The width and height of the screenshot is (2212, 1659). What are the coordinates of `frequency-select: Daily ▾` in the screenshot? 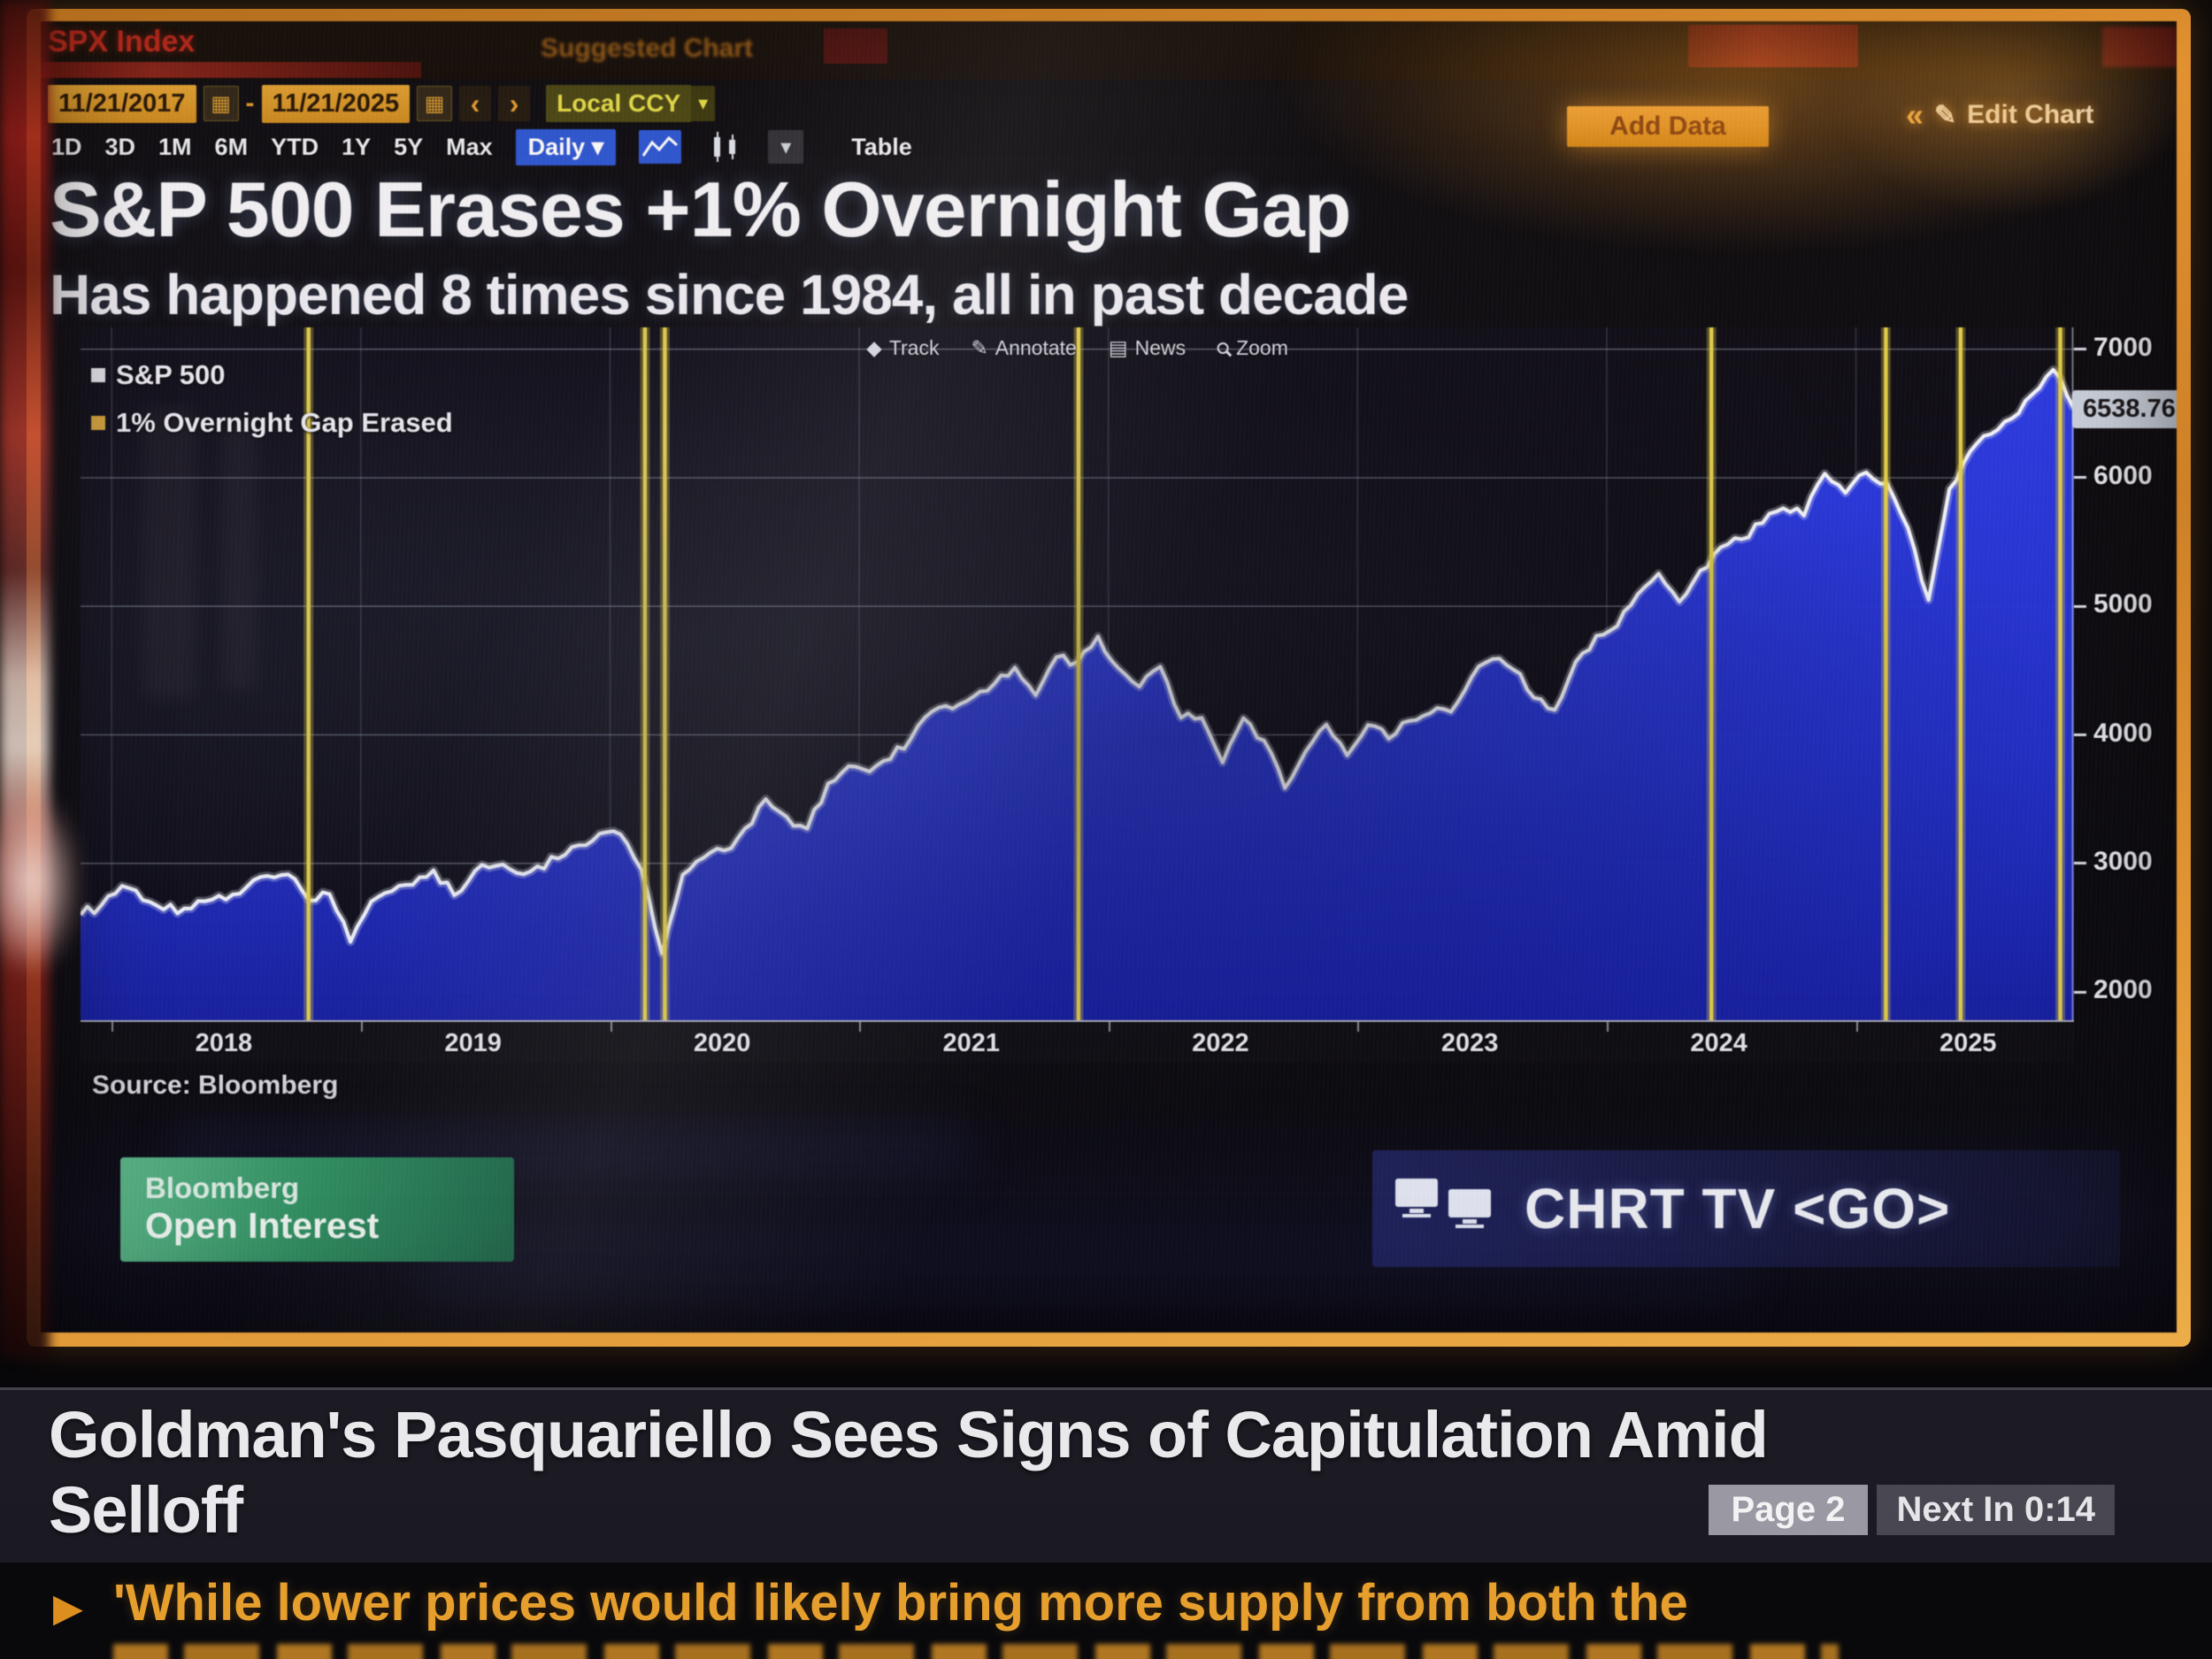 It's located at (566, 146).